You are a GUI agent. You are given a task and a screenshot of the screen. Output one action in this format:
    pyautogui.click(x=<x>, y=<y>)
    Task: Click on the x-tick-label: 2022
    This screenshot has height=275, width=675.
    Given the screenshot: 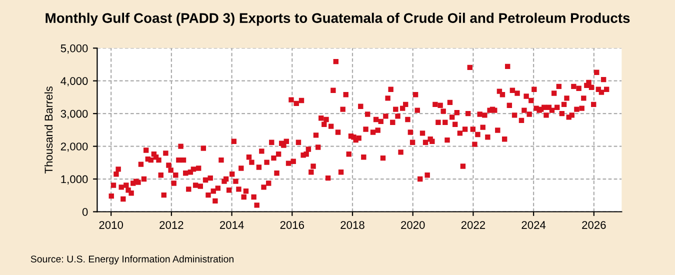 What is the action you would take?
    pyautogui.click(x=473, y=225)
    